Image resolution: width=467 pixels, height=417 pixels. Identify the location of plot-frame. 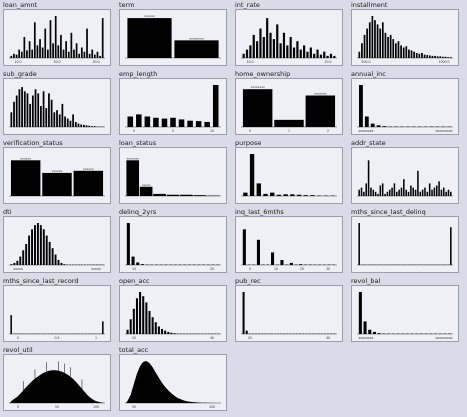
(405, 244).